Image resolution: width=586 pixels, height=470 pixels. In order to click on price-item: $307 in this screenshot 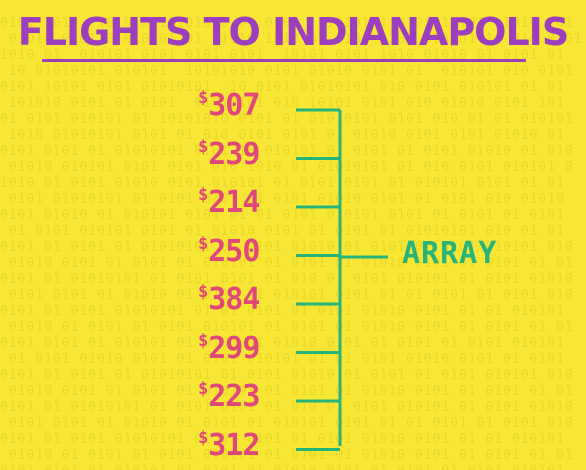, I will do `click(243, 105)`.